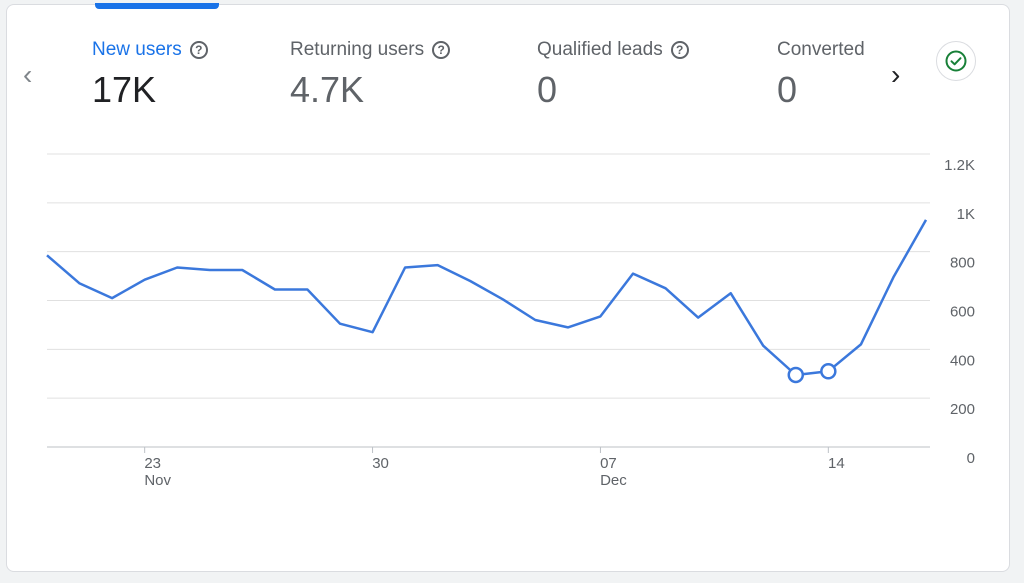 The width and height of the screenshot is (1024, 583). Describe the element at coordinates (962, 360) in the screenshot. I see `y-tick-label: 400` at that location.